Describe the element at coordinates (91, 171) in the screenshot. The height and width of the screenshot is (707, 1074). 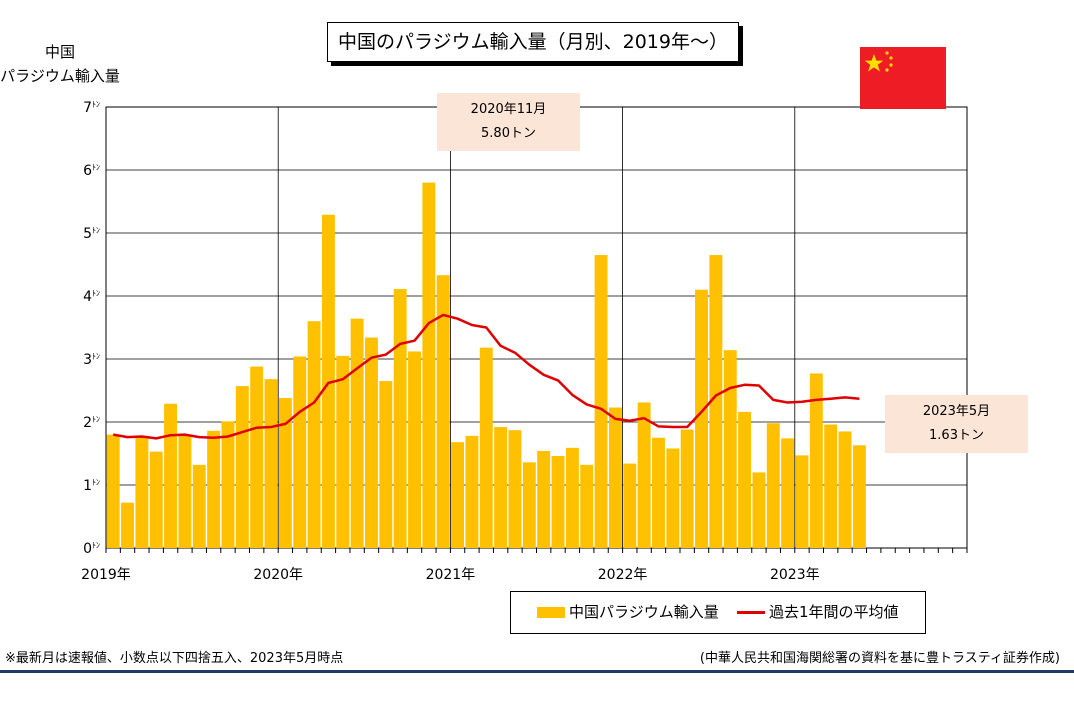
I see `y-tick-label: 6ﾄﾝ` at that location.